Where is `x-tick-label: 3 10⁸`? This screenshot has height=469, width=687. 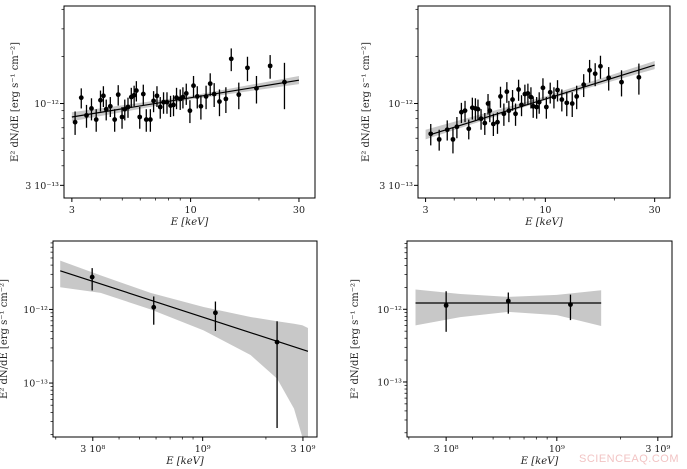
x-tick-label: 3 10⁸ is located at coordinates (446, 449).